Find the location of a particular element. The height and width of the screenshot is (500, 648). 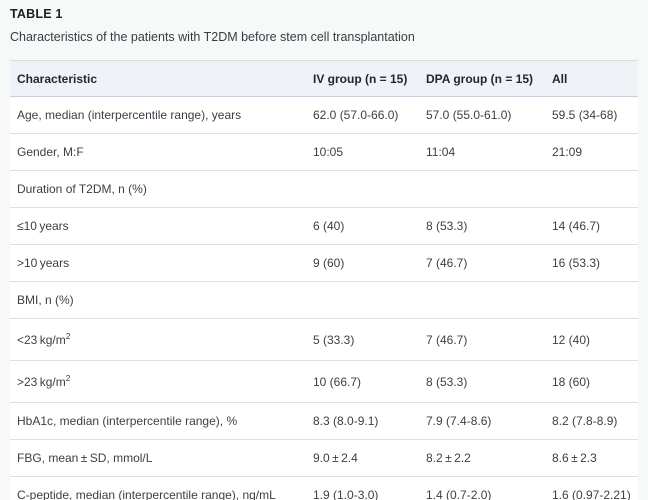

cell-all-group: 59.5 (34-68) is located at coordinates (595, 115).